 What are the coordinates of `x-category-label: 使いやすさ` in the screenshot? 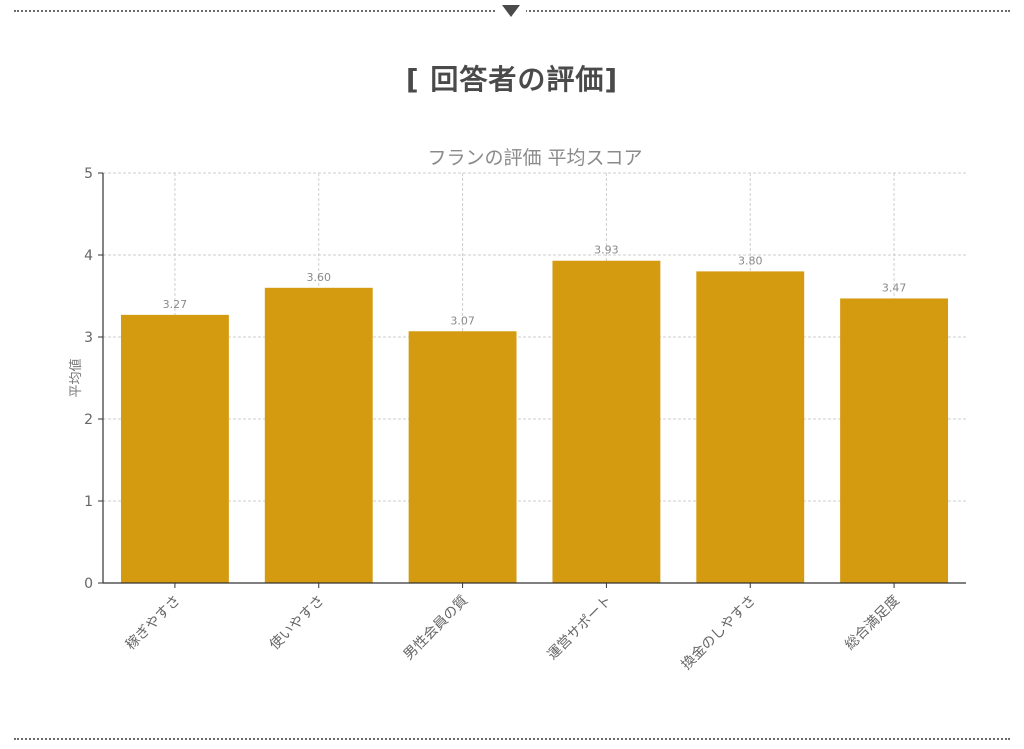 It's located at (297, 623).